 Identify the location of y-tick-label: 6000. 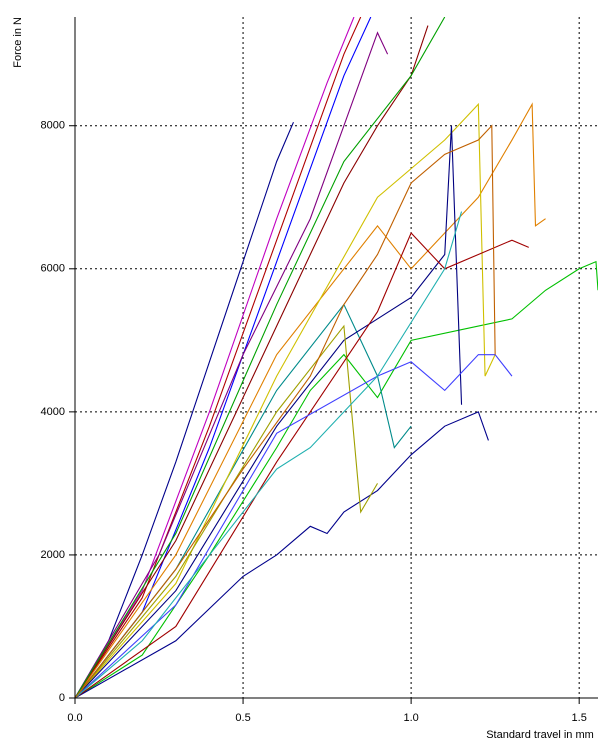
(53, 269).